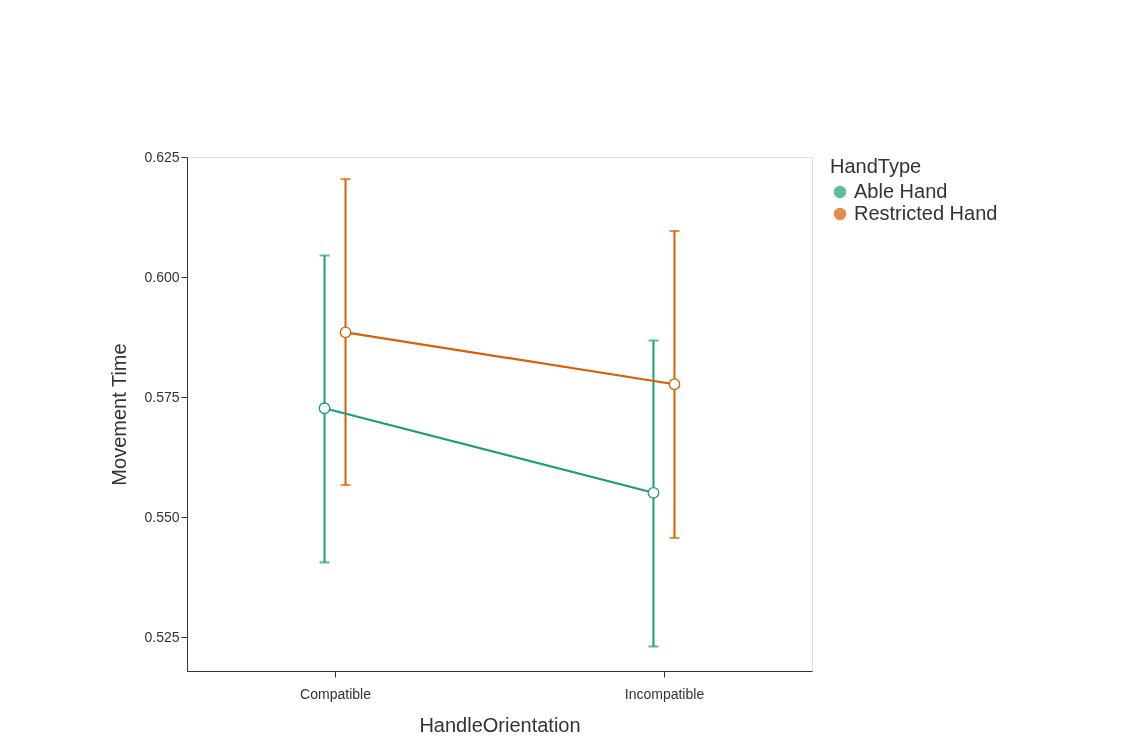  Describe the element at coordinates (119, 414) in the screenshot. I see `y-axis-title: Movement Time` at that location.